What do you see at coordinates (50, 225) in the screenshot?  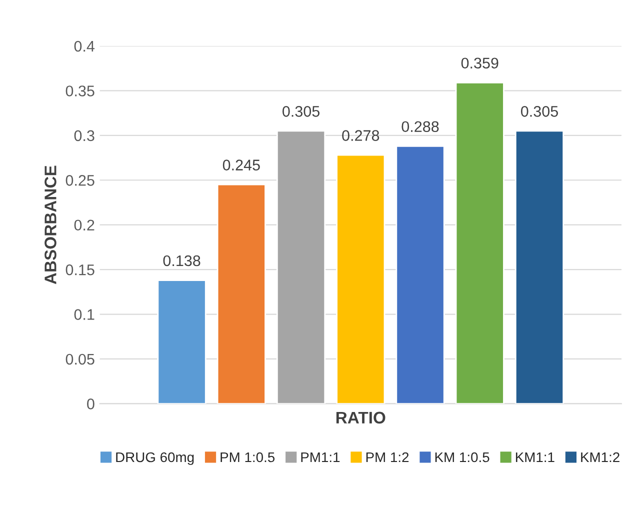 I see `y-axis-title: ABSORBANCE` at bounding box center [50, 225].